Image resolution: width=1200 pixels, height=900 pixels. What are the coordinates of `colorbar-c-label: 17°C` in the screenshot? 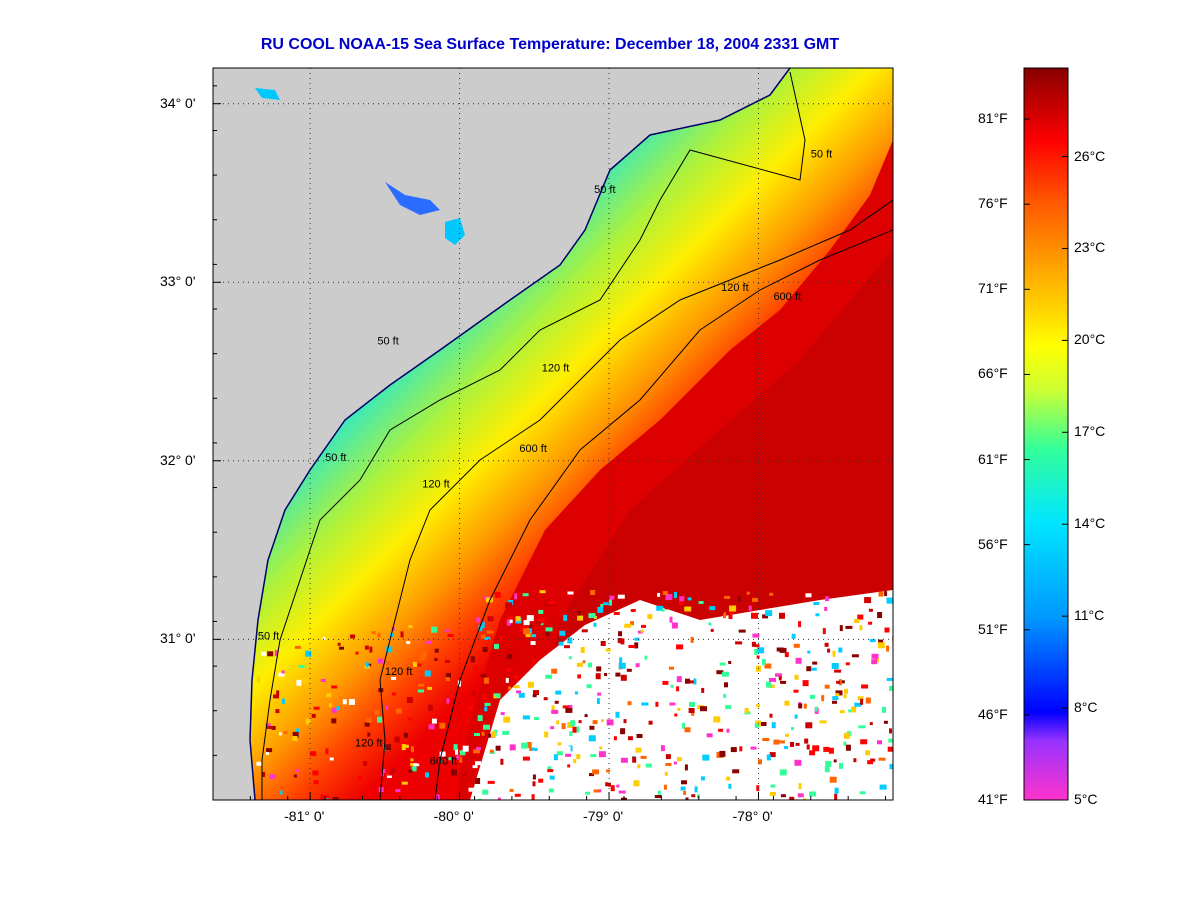 It's located at (1090, 431).